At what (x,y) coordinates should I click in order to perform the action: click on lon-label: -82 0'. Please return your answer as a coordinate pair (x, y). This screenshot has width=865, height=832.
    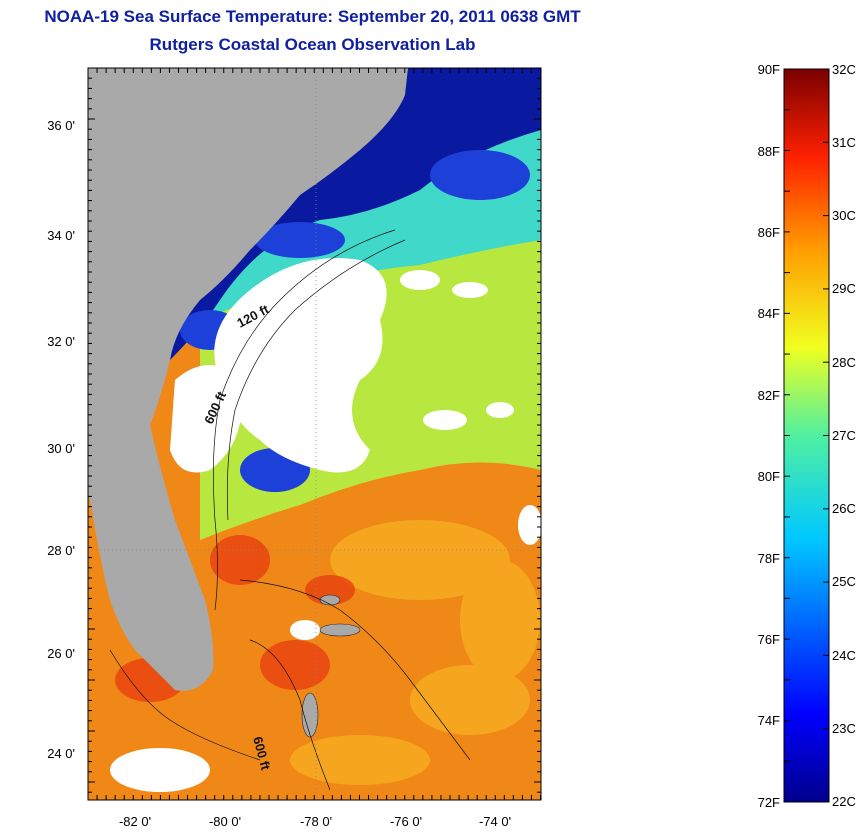
    Looking at the image, I should click on (135, 821).